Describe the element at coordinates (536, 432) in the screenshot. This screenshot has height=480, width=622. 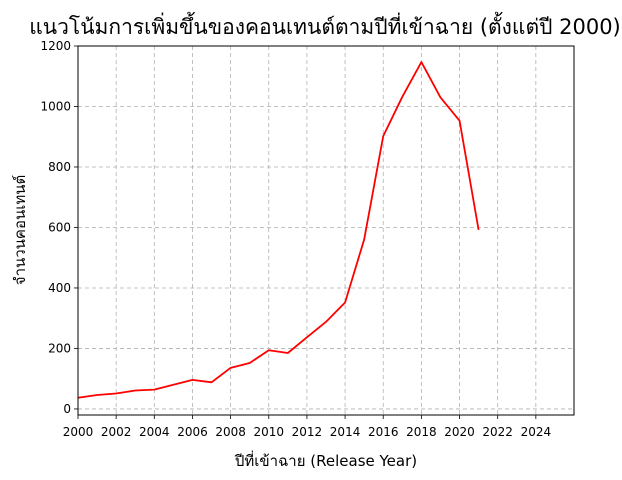
I see `x-tick-label: 2024` at that location.